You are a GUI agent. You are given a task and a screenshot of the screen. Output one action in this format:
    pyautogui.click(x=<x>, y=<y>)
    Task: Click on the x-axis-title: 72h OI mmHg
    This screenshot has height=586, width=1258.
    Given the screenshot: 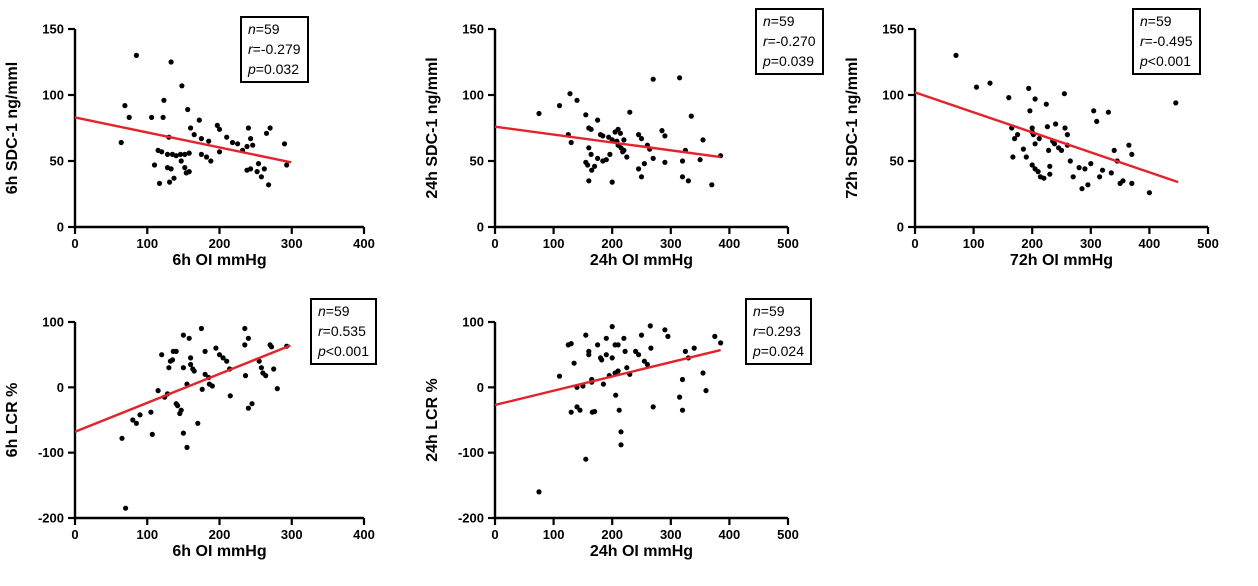 What is the action you would take?
    pyautogui.click(x=1061, y=260)
    